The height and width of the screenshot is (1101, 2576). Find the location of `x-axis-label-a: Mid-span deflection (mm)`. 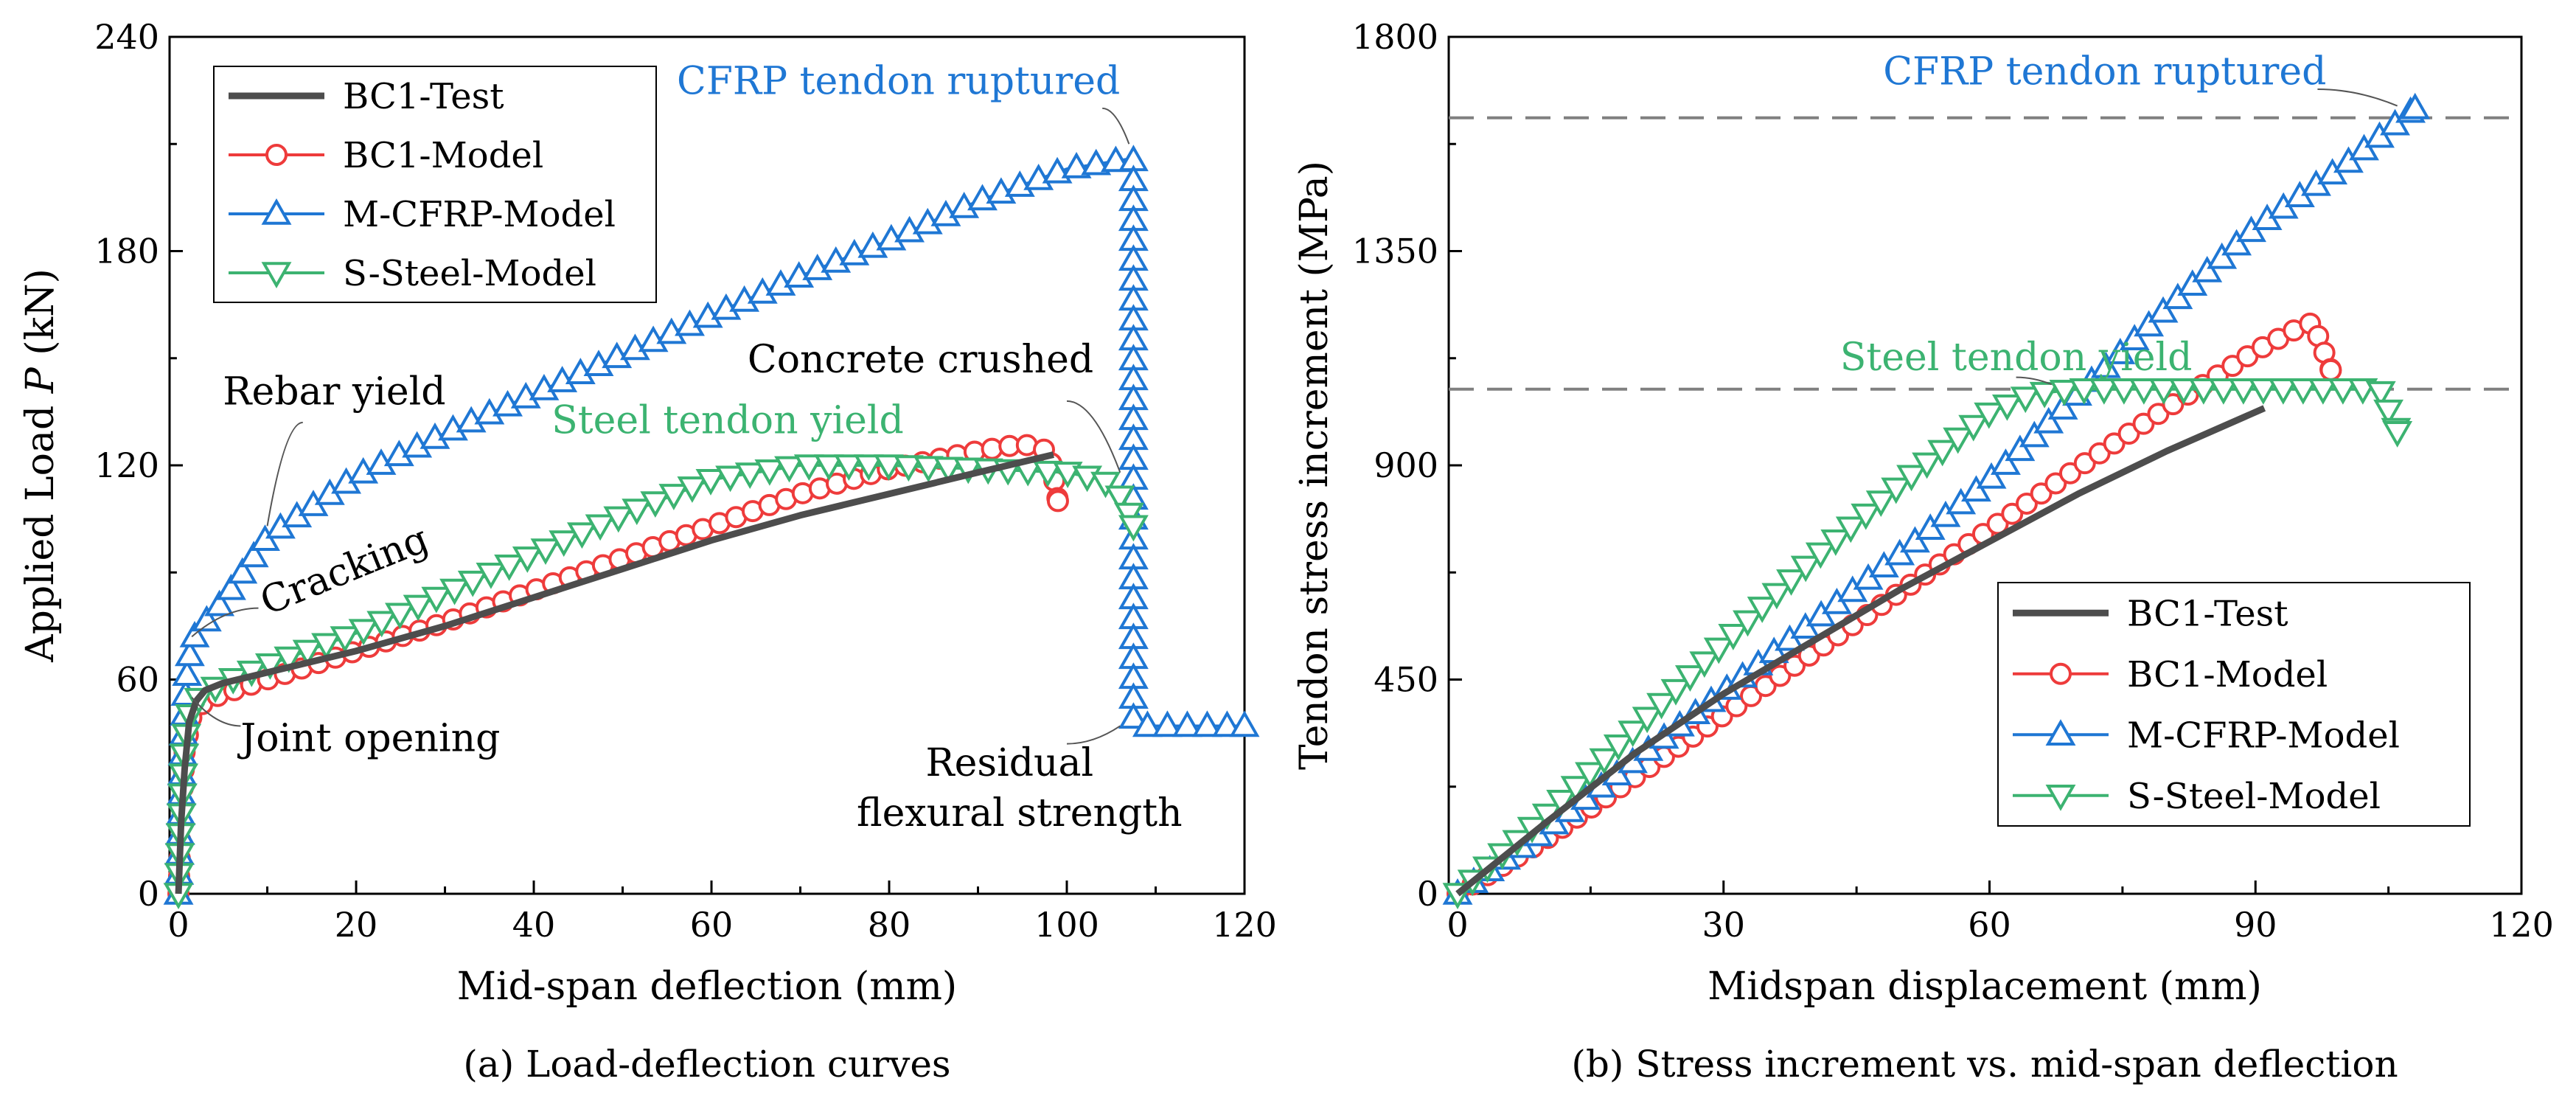

x-axis-label-a: Mid-span deflection (mm) is located at coordinates (707, 987).